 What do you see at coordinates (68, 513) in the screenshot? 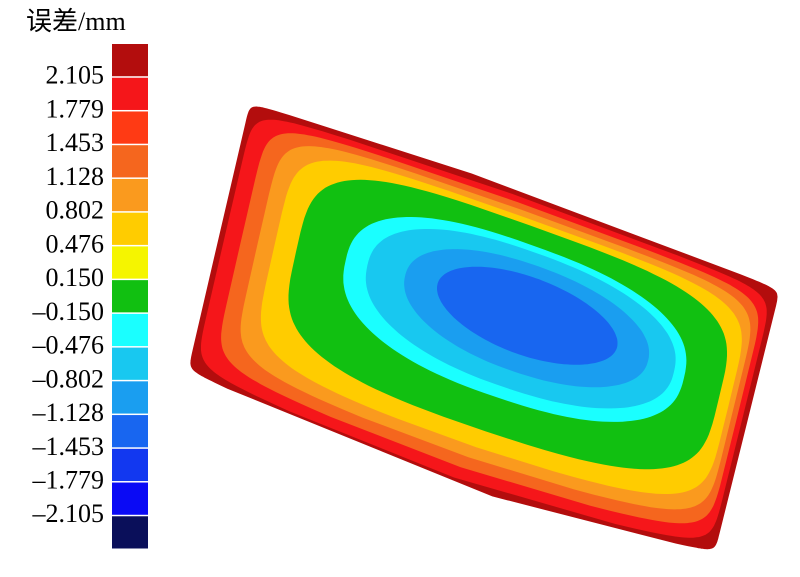
I see `legend-label: –2.105` at bounding box center [68, 513].